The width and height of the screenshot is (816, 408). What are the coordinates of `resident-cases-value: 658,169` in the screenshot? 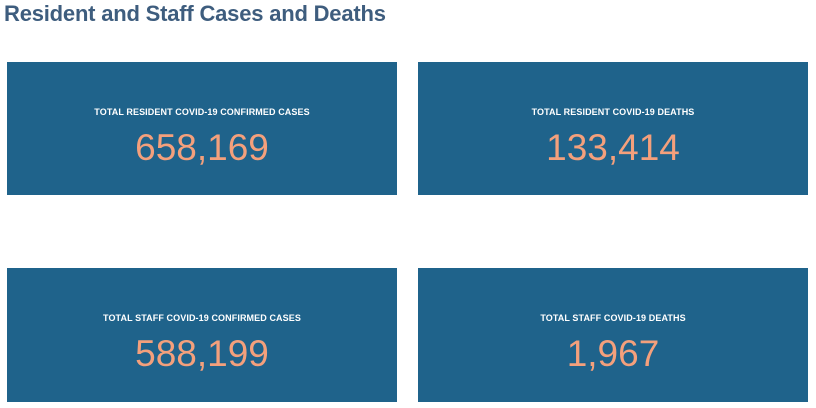 It's located at (202, 147).